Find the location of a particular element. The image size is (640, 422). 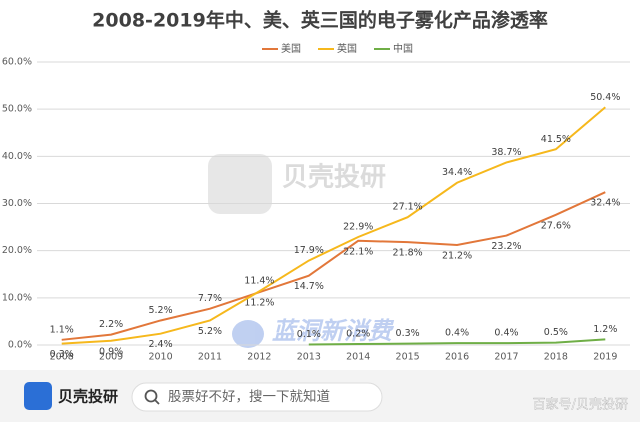

brand-name: 贝壳投研 is located at coordinates (88, 397).